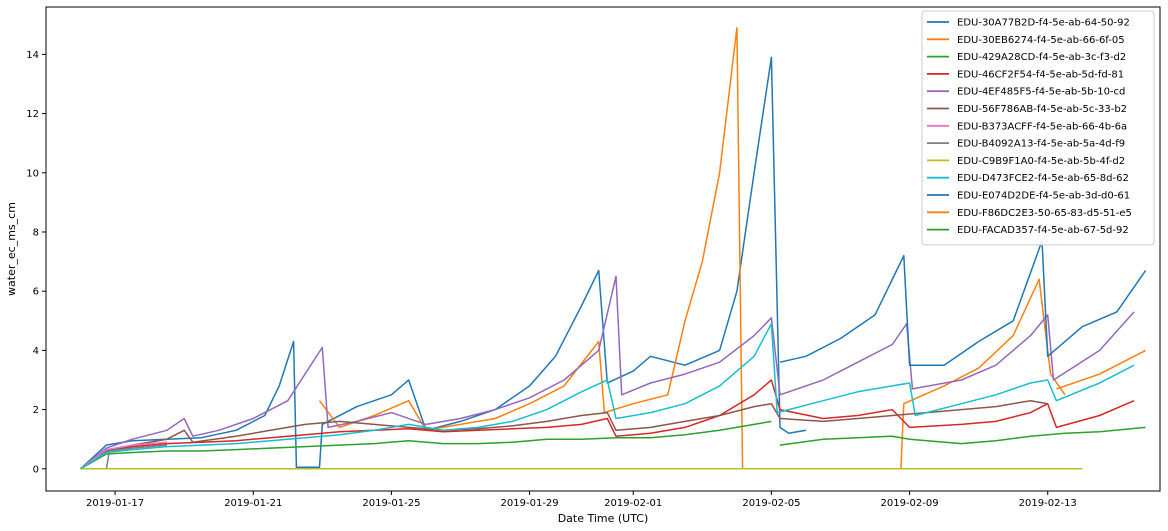 The width and height of the screenshot is (1168, 531). What do you see at coordinates (1041, 92) in the screenshot?
I see `legend-label: EDU-4EF485F5-f4-5e-ab-5b-10-cd` at bounding box center [1041, 92].